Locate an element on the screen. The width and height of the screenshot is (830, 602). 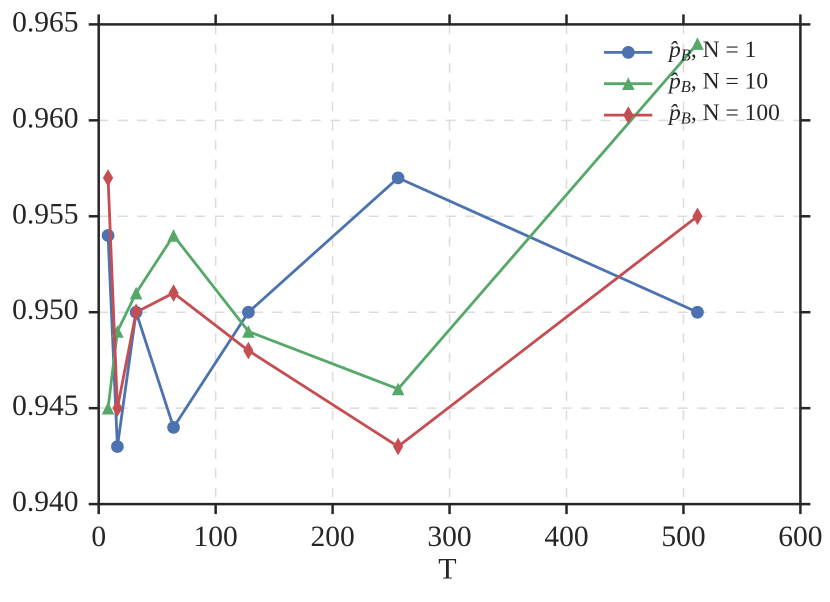
svg-text: 0.960 is located at coordinates (45, 118).